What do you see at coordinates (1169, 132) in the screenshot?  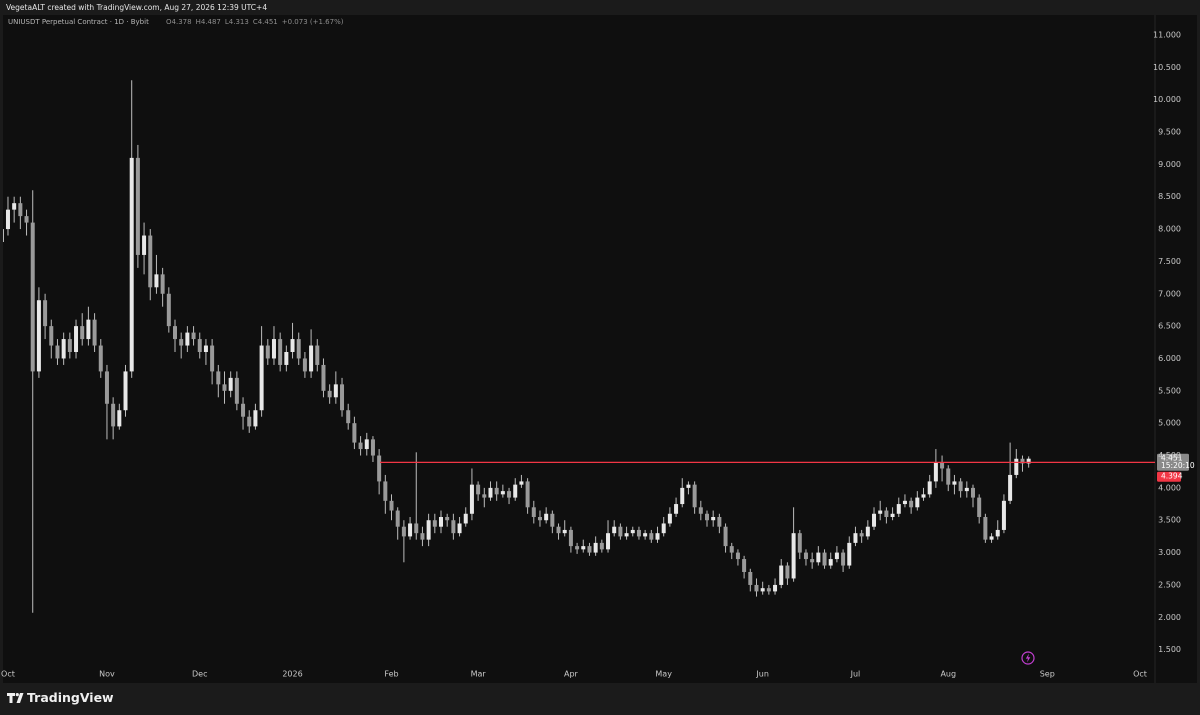 I see `y-tick-label: 9.500` at bounding box center [1169, 132].